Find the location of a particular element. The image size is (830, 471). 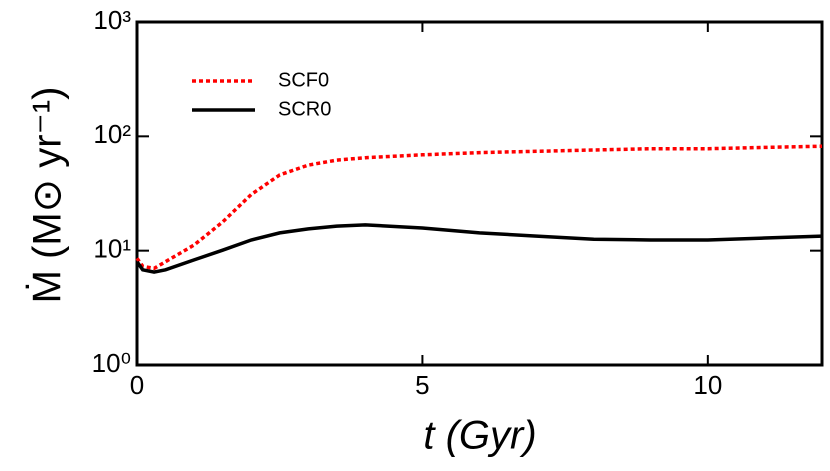

x-tick-label: 5 is located at coordinates (422, 385).